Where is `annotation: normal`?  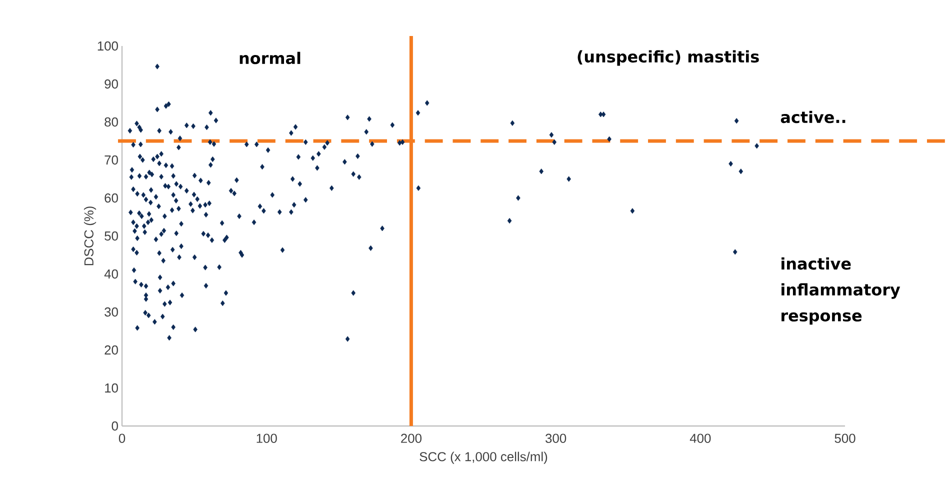 annotation: normal is located at coordinates (270, 58).